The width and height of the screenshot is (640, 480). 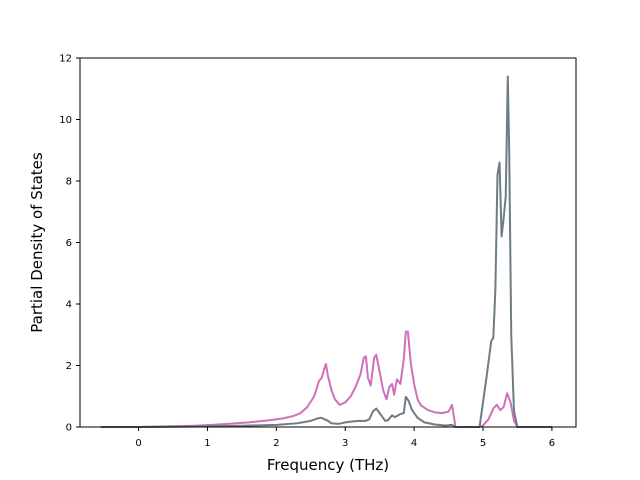 What do you see at coordinates (276, 443) in the screenshot?
I see `x-tick-label: 2` at bounding box center [276, 443].